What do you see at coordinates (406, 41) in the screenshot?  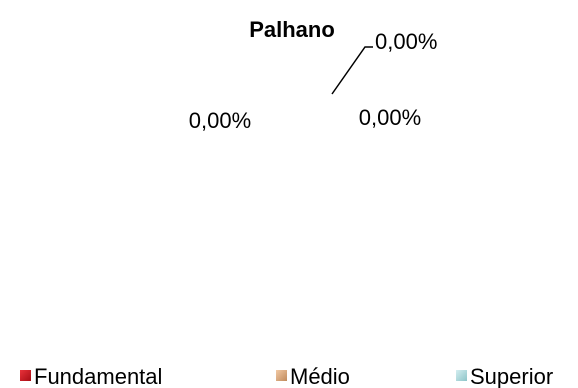 I see `data-label-superior: 0,00%` at bounding box center [406, 41].